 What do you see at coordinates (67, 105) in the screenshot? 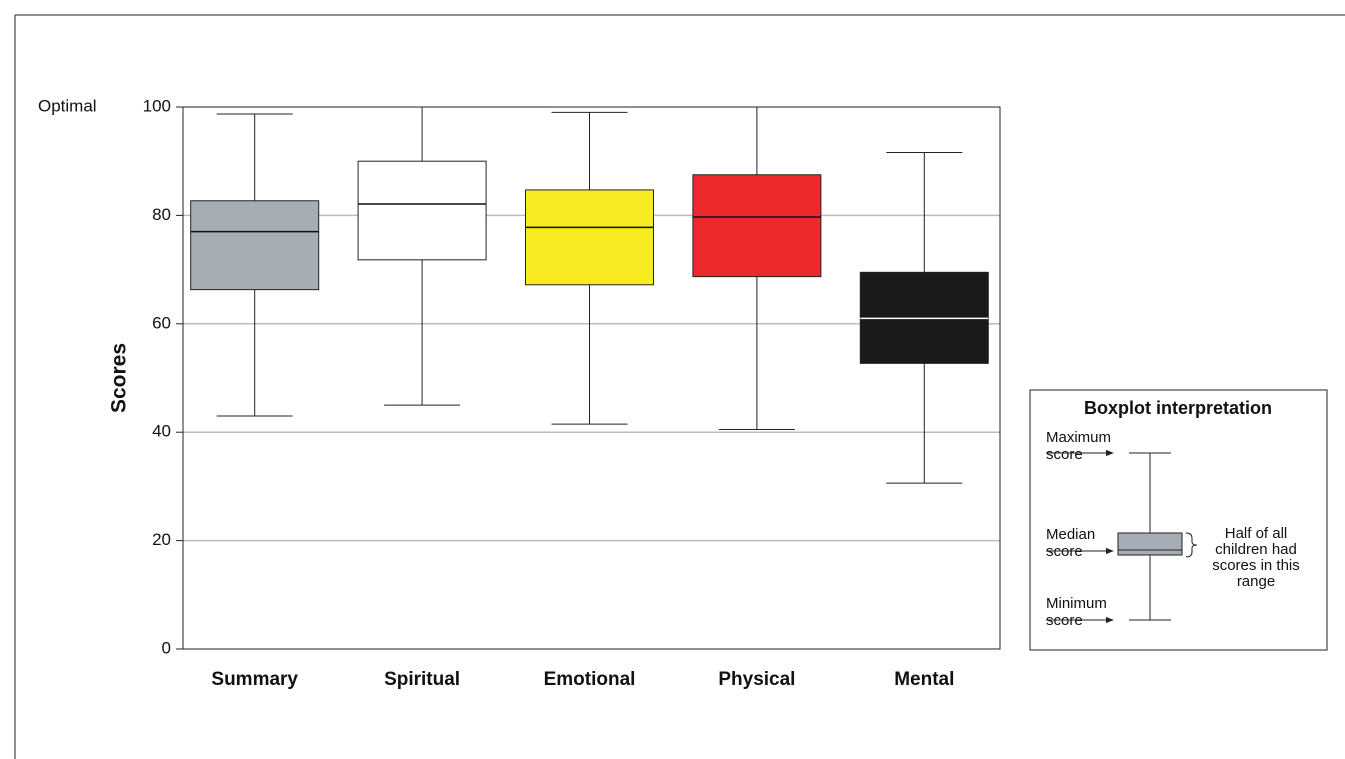
I see `optimal-label: Optimal` at bounding box center [67, 105].